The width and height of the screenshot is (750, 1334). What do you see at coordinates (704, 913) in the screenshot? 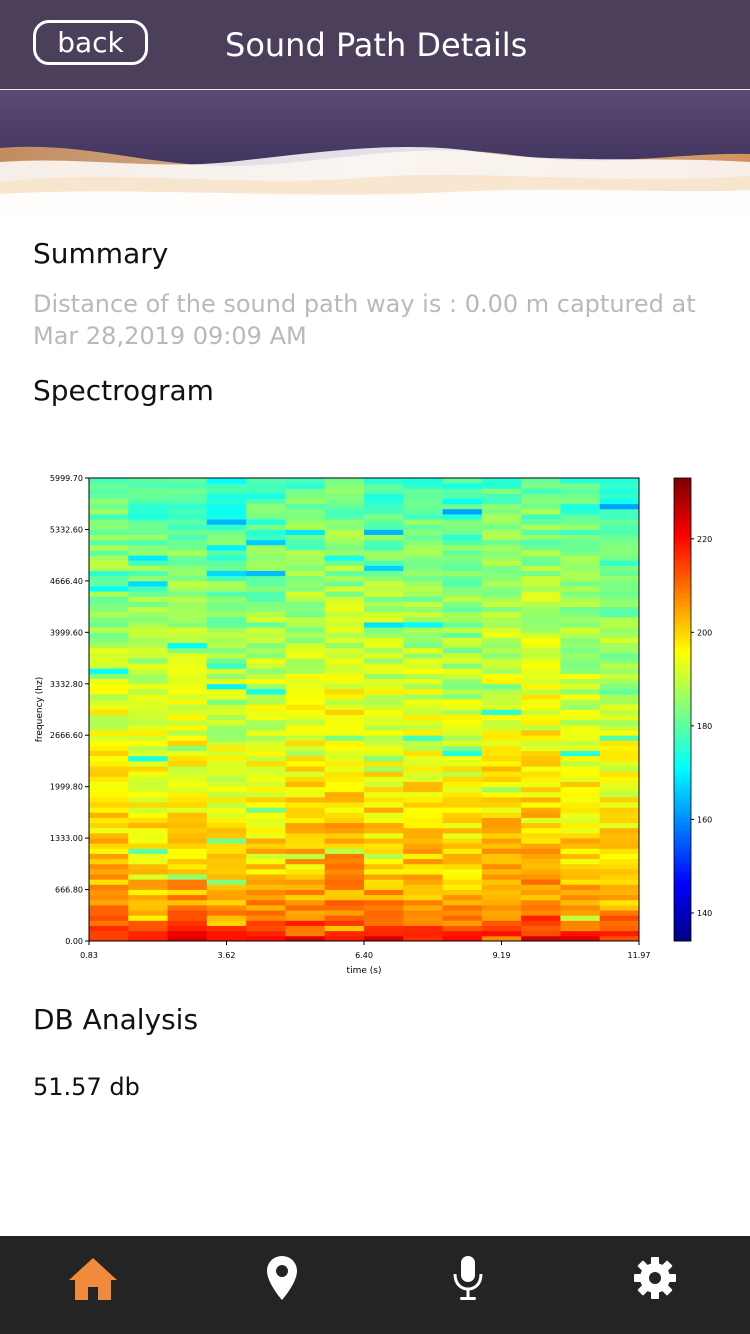
I see `colorbar-tick-label: 140` at bounding box center [704, 913].